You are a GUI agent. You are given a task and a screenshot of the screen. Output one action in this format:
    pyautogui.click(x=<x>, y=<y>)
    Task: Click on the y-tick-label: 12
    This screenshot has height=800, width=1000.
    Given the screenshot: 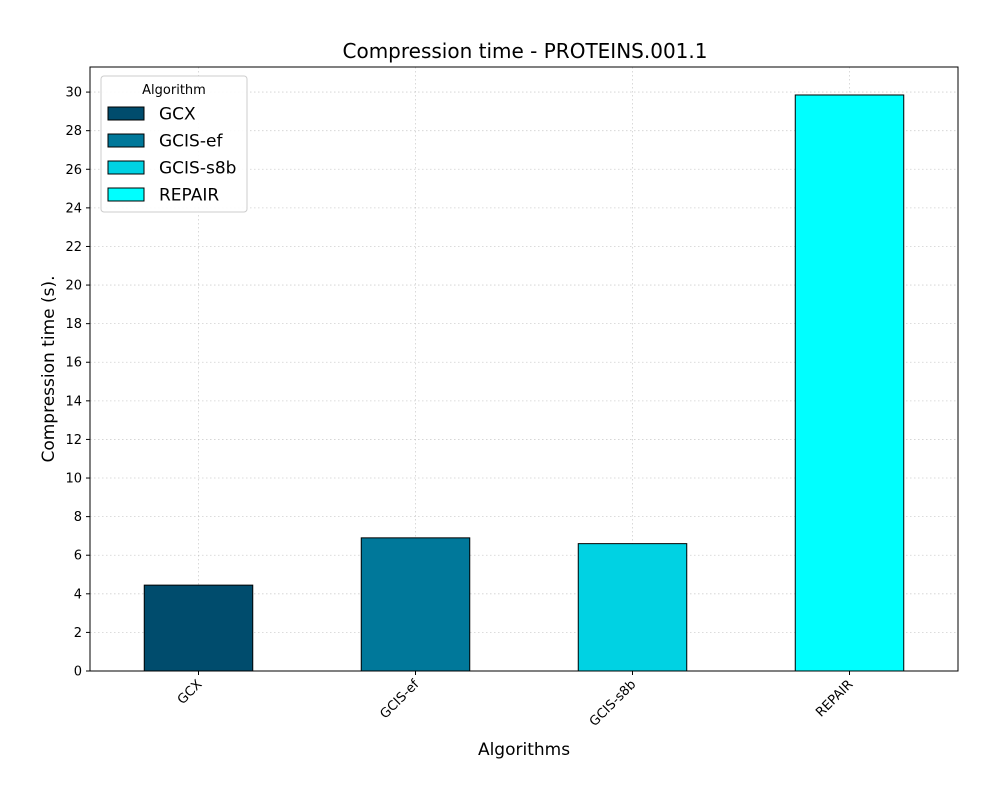 What is the action you would take?
    pyautogui.click(x=73, y=440)
    